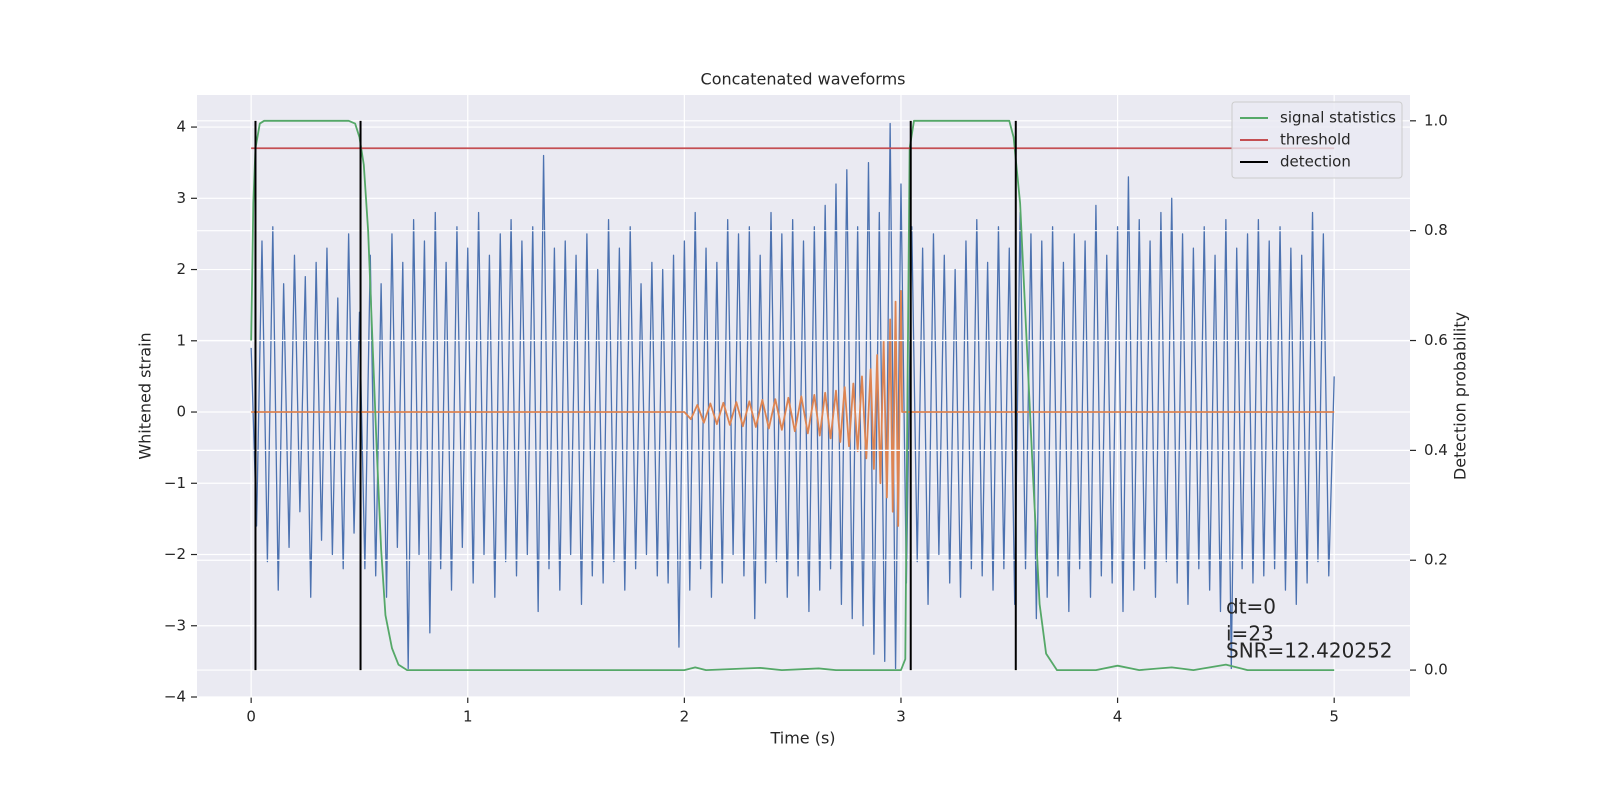 The height and width of the screenshot is (800, 1600). I want to click on x-tick-label: 2, so click(685, 717).